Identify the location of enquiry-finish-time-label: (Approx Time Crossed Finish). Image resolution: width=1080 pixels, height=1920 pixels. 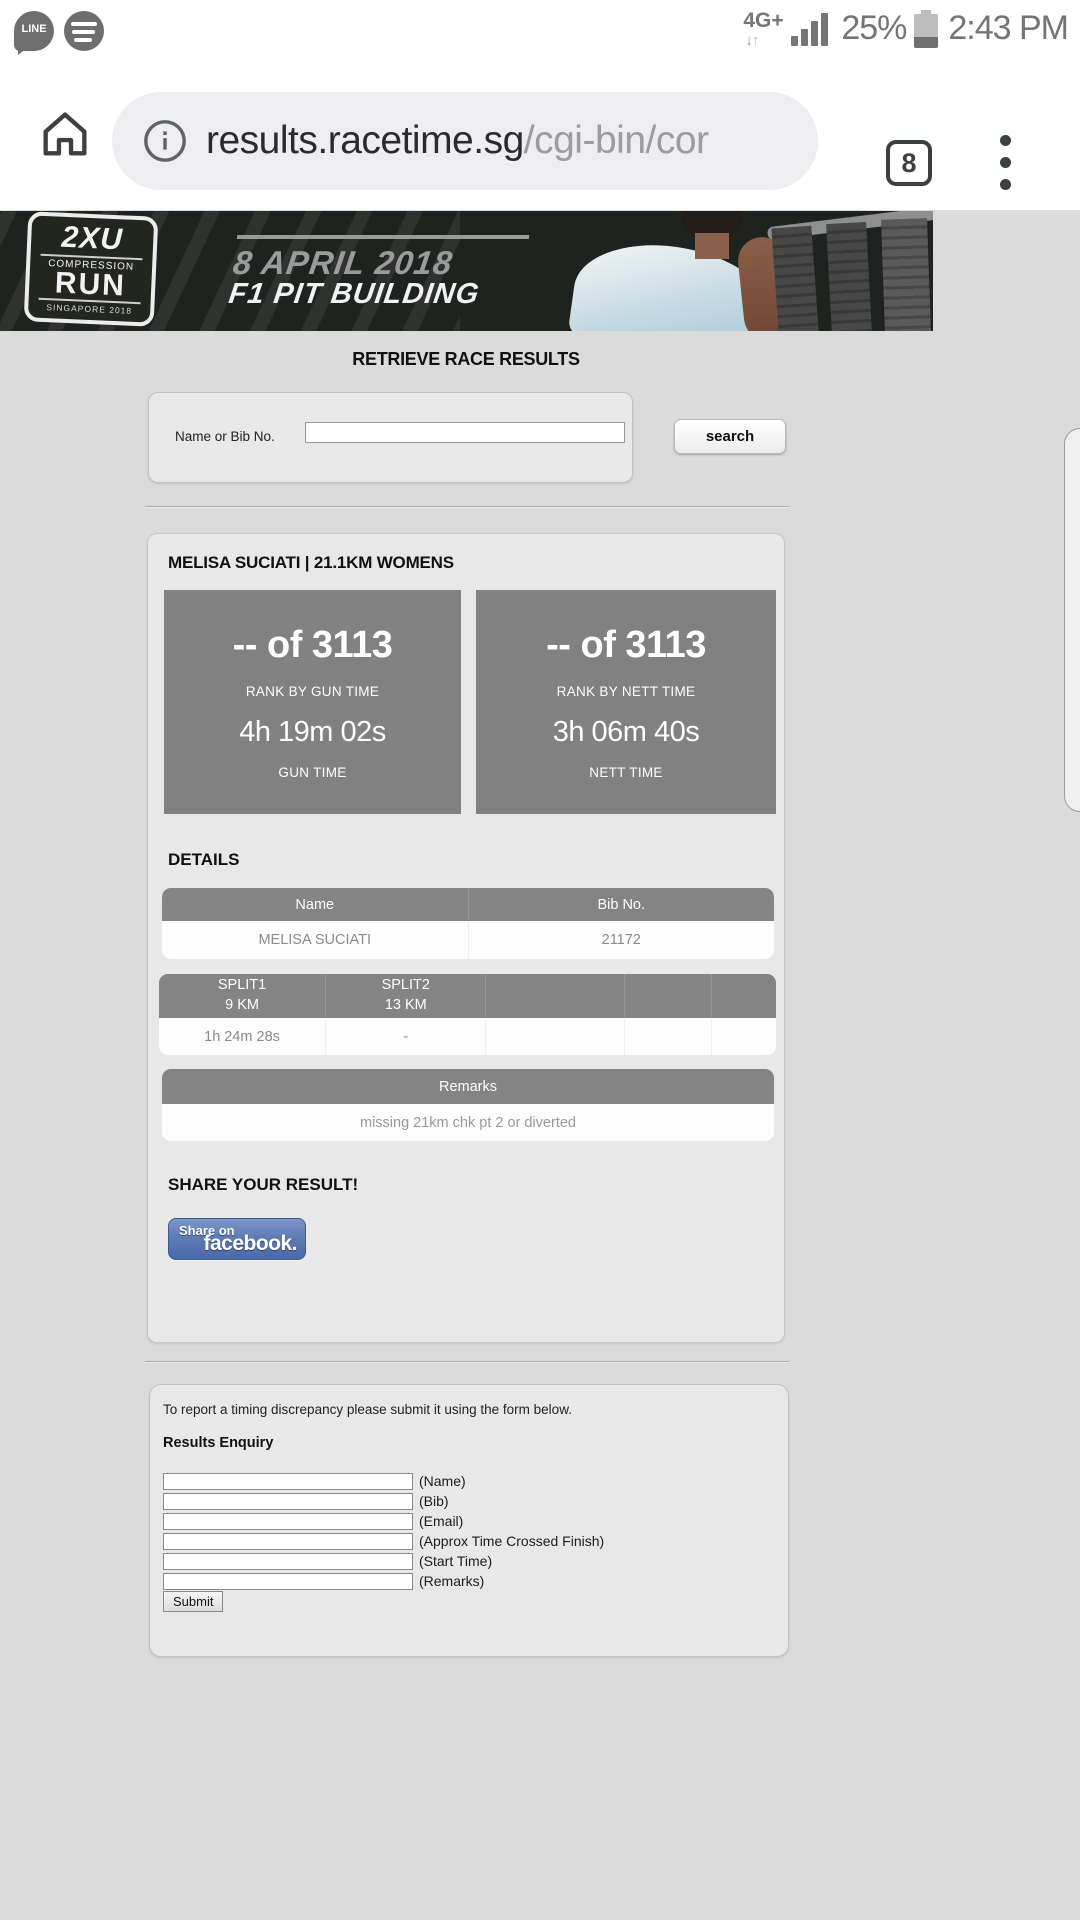
(512, 1541).